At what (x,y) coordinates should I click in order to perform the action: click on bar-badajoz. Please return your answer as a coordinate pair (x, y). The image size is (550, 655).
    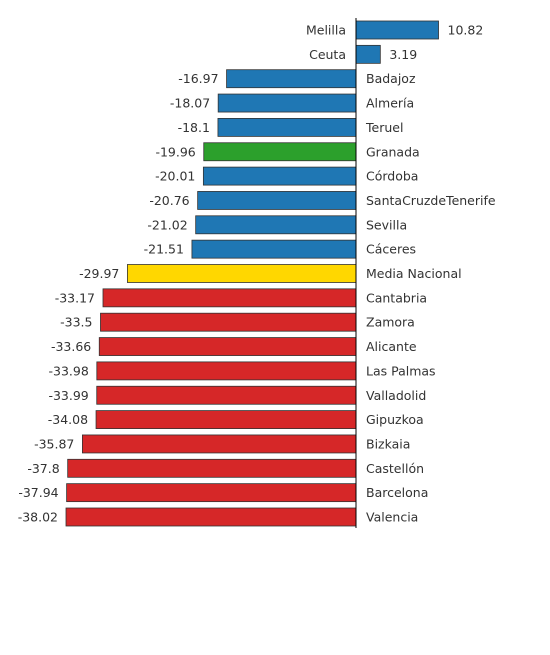
    Looking at the image, I should click on (291, 79).